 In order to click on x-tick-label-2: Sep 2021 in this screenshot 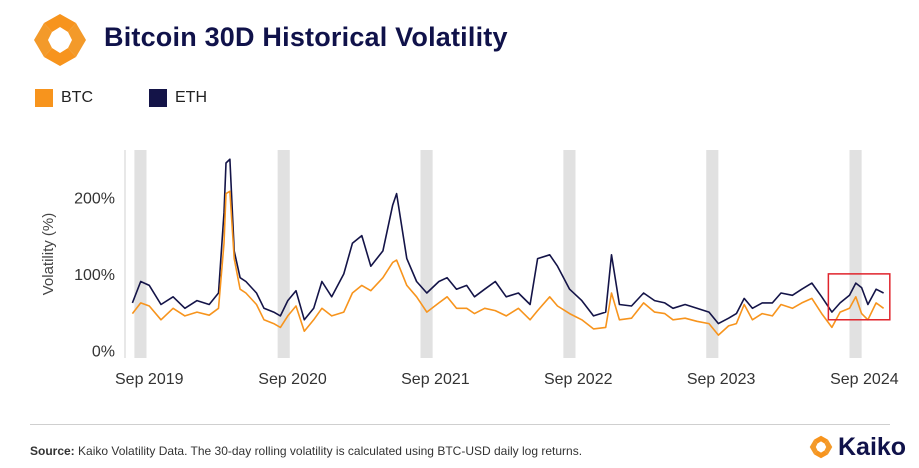, I will do `click(435, 379)`.